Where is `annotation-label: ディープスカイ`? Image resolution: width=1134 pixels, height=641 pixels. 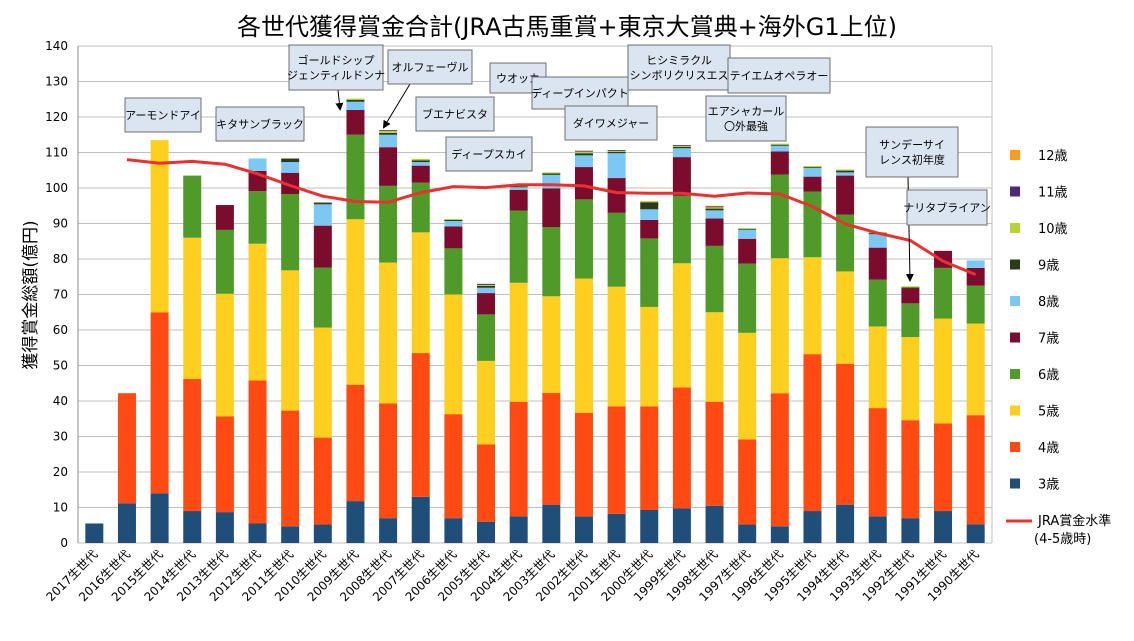
annotation-label: ディープスカイ is located at coordinates (489, 154).